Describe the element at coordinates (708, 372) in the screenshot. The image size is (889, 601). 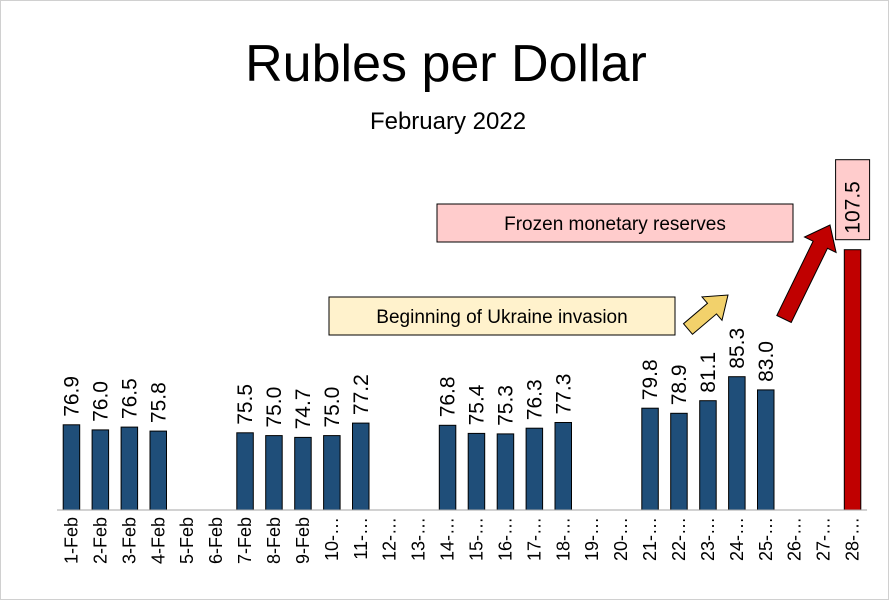
I see `value-label-23-…: 81.1` at that location.